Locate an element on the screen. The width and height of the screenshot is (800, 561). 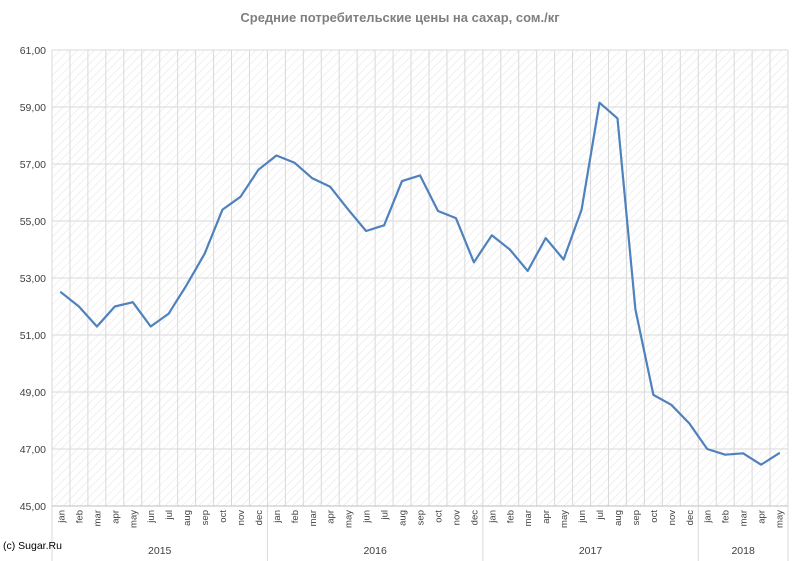
y-tick-label: 51,00 is located at coordinates (33, 336).